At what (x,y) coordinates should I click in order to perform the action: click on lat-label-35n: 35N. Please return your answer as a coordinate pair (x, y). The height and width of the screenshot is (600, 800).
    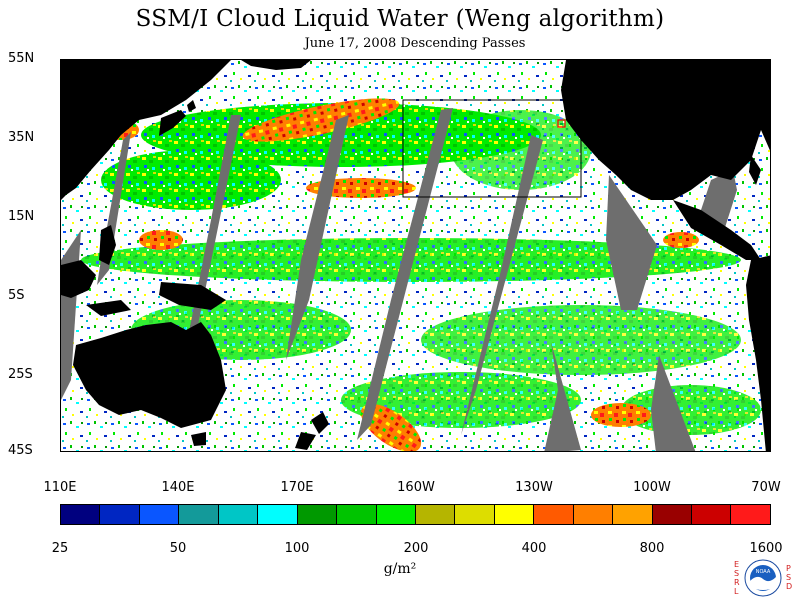
    Looking at the image, I should click on (21, 137).